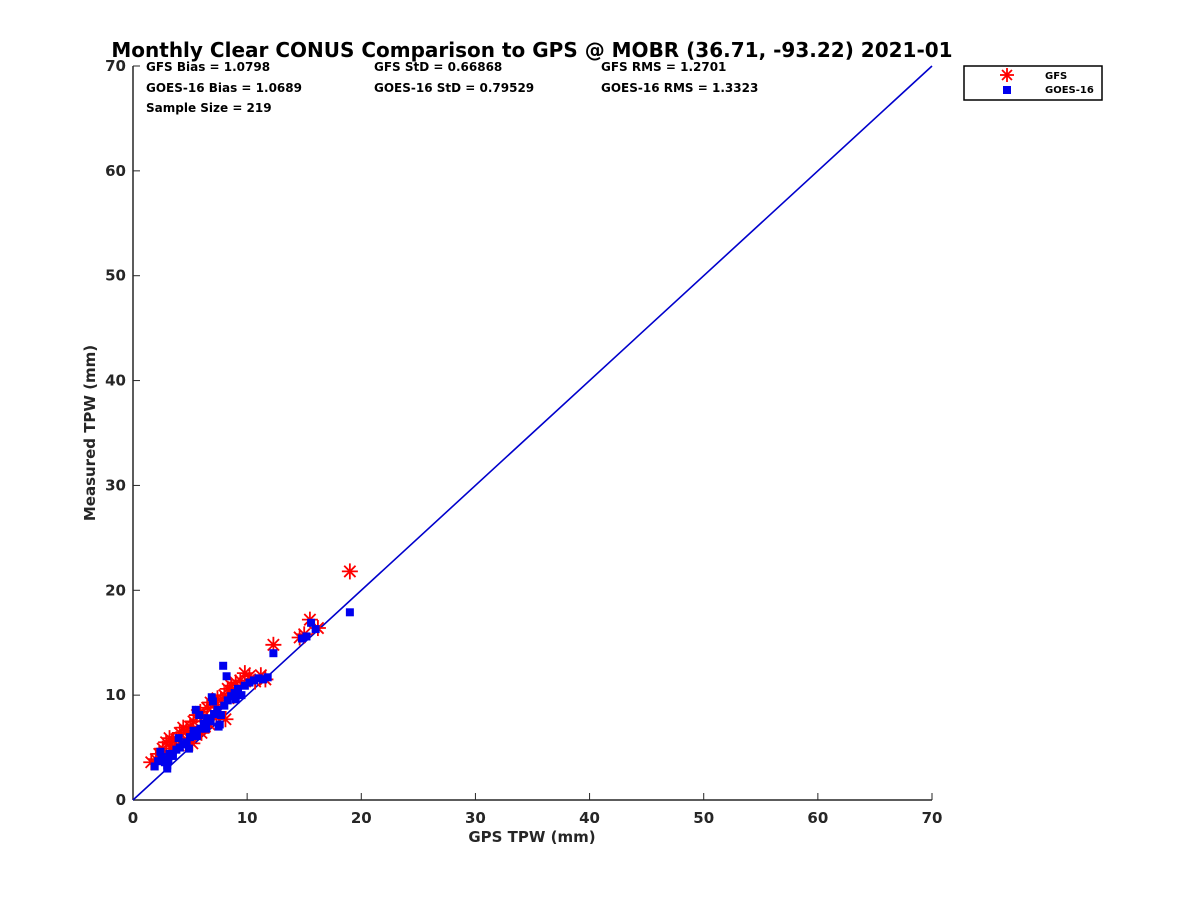 The width and height of the screenshot is (1200, 900). I want to click on x-tick-label: 10, so click(247, 818).